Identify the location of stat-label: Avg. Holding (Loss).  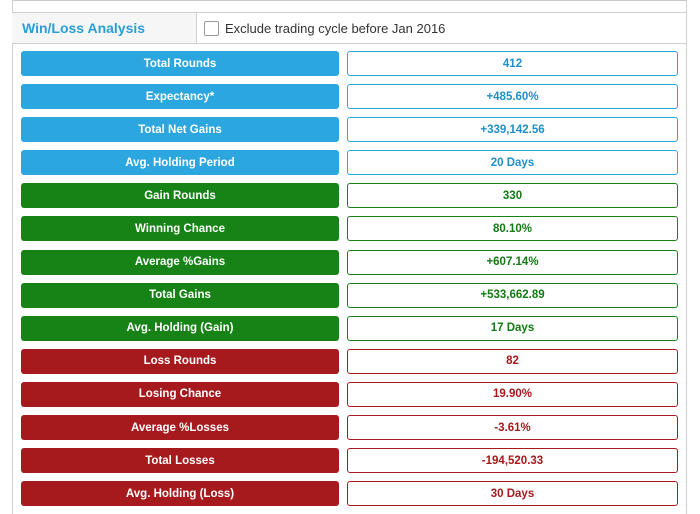
(180, 494).